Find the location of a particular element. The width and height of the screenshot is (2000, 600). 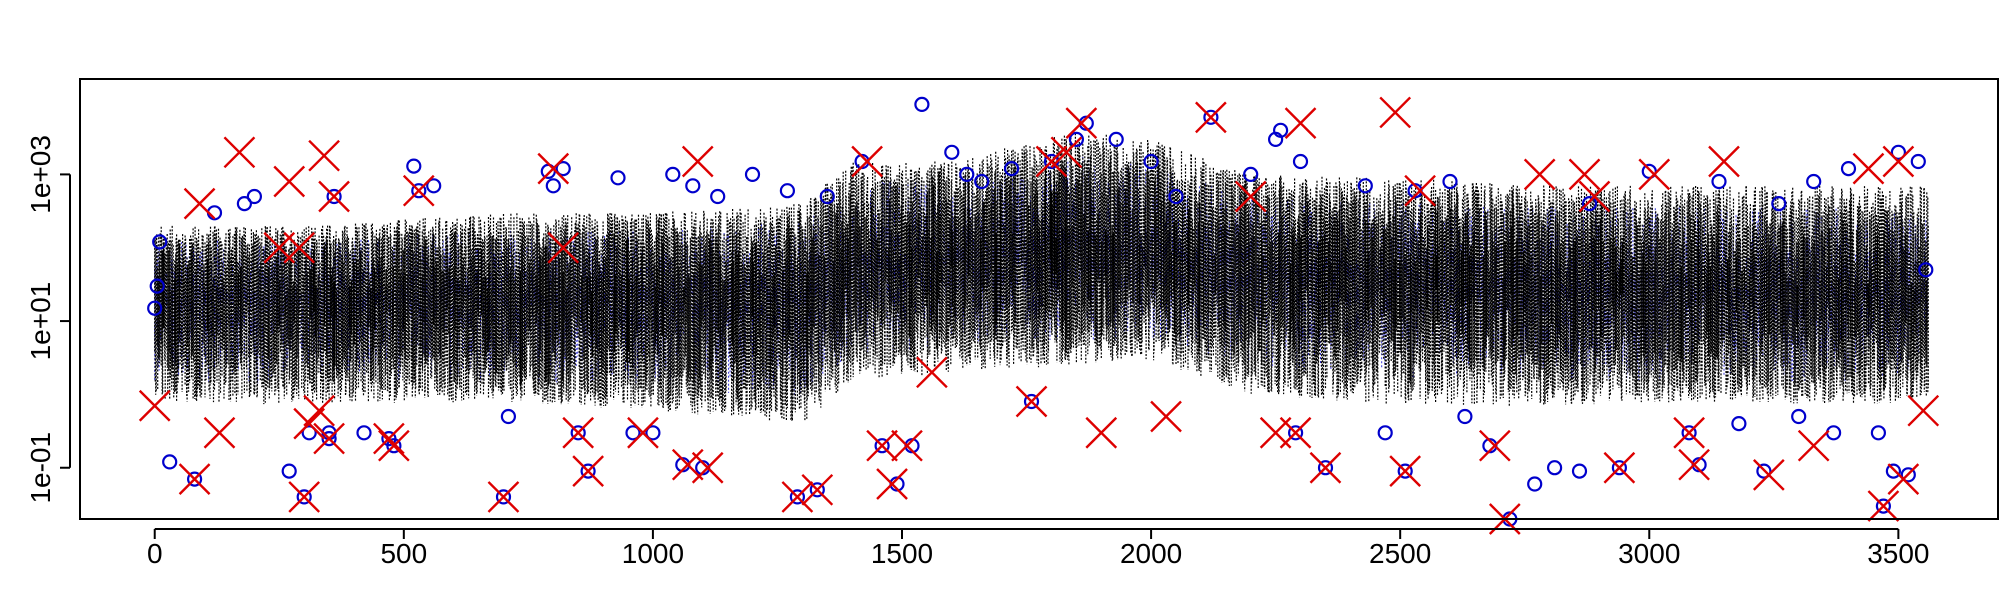

x-tick-label: 3500 is located at coordinates (1898, 553).